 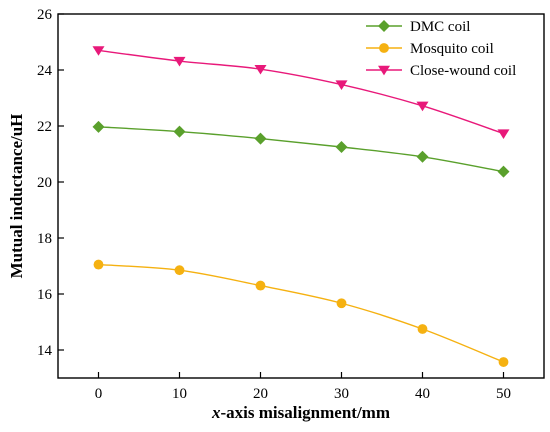 I want to click on legend-label: DMC coil, so click(x=440, y=27).